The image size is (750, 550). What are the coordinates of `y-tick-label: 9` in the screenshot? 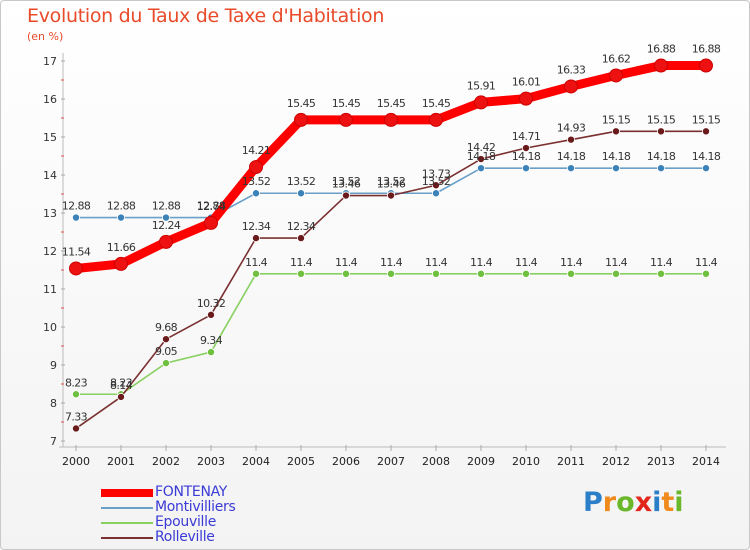 It's located at (53, 365).